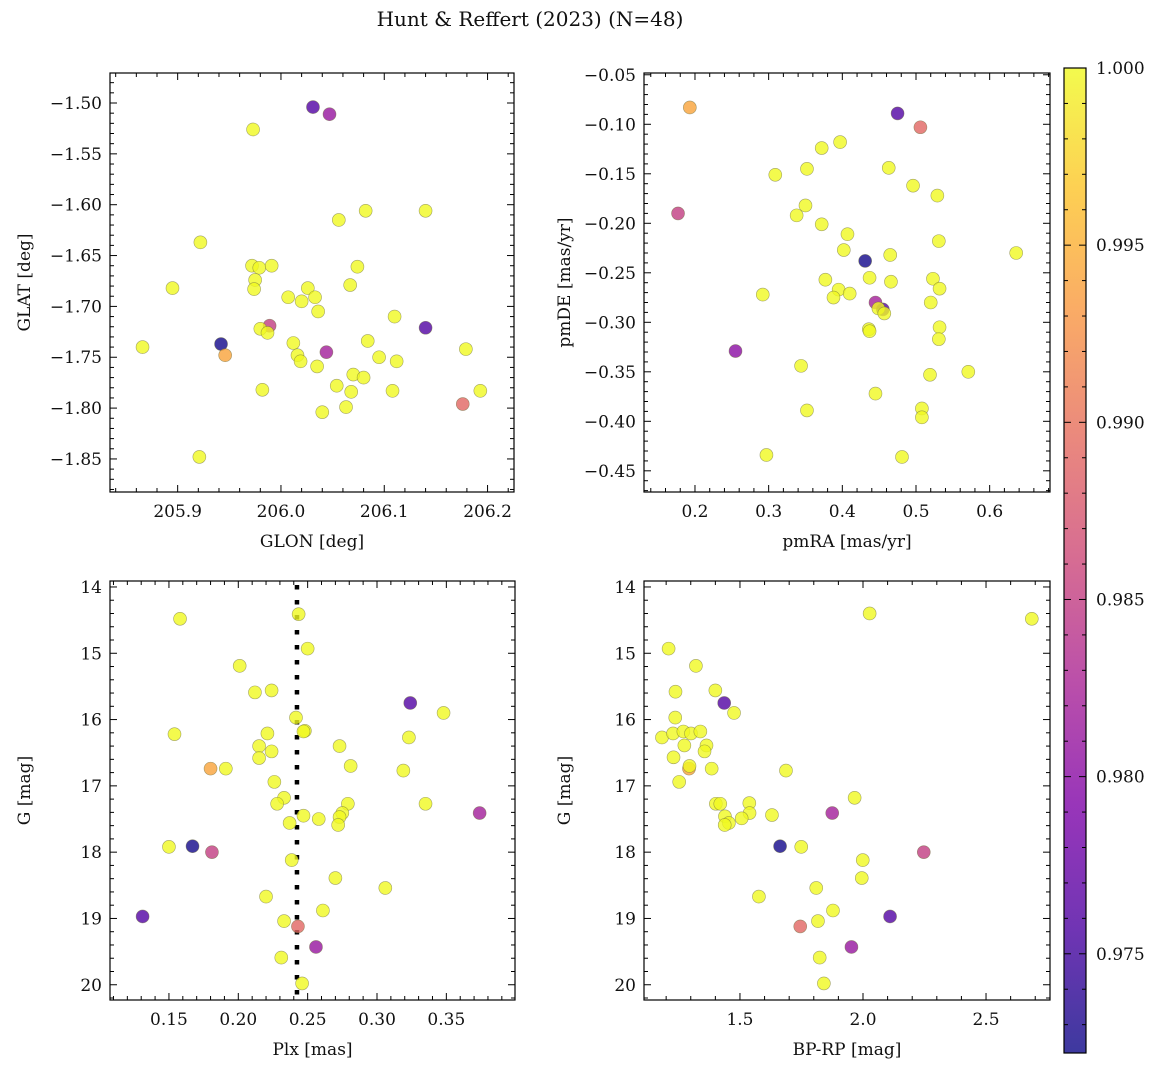 This screenshot has height=1067, width=1161. What do you see at coordinates (91, 721) in the screenshot?
I see `y-tick-label: 16` at bounding box center [91, 721].